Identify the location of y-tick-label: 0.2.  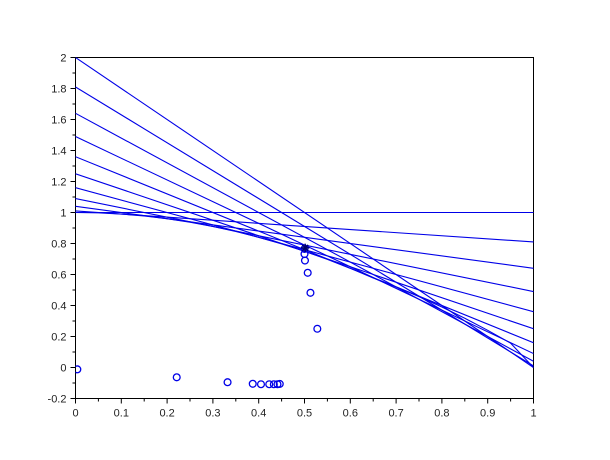
(58, 338).